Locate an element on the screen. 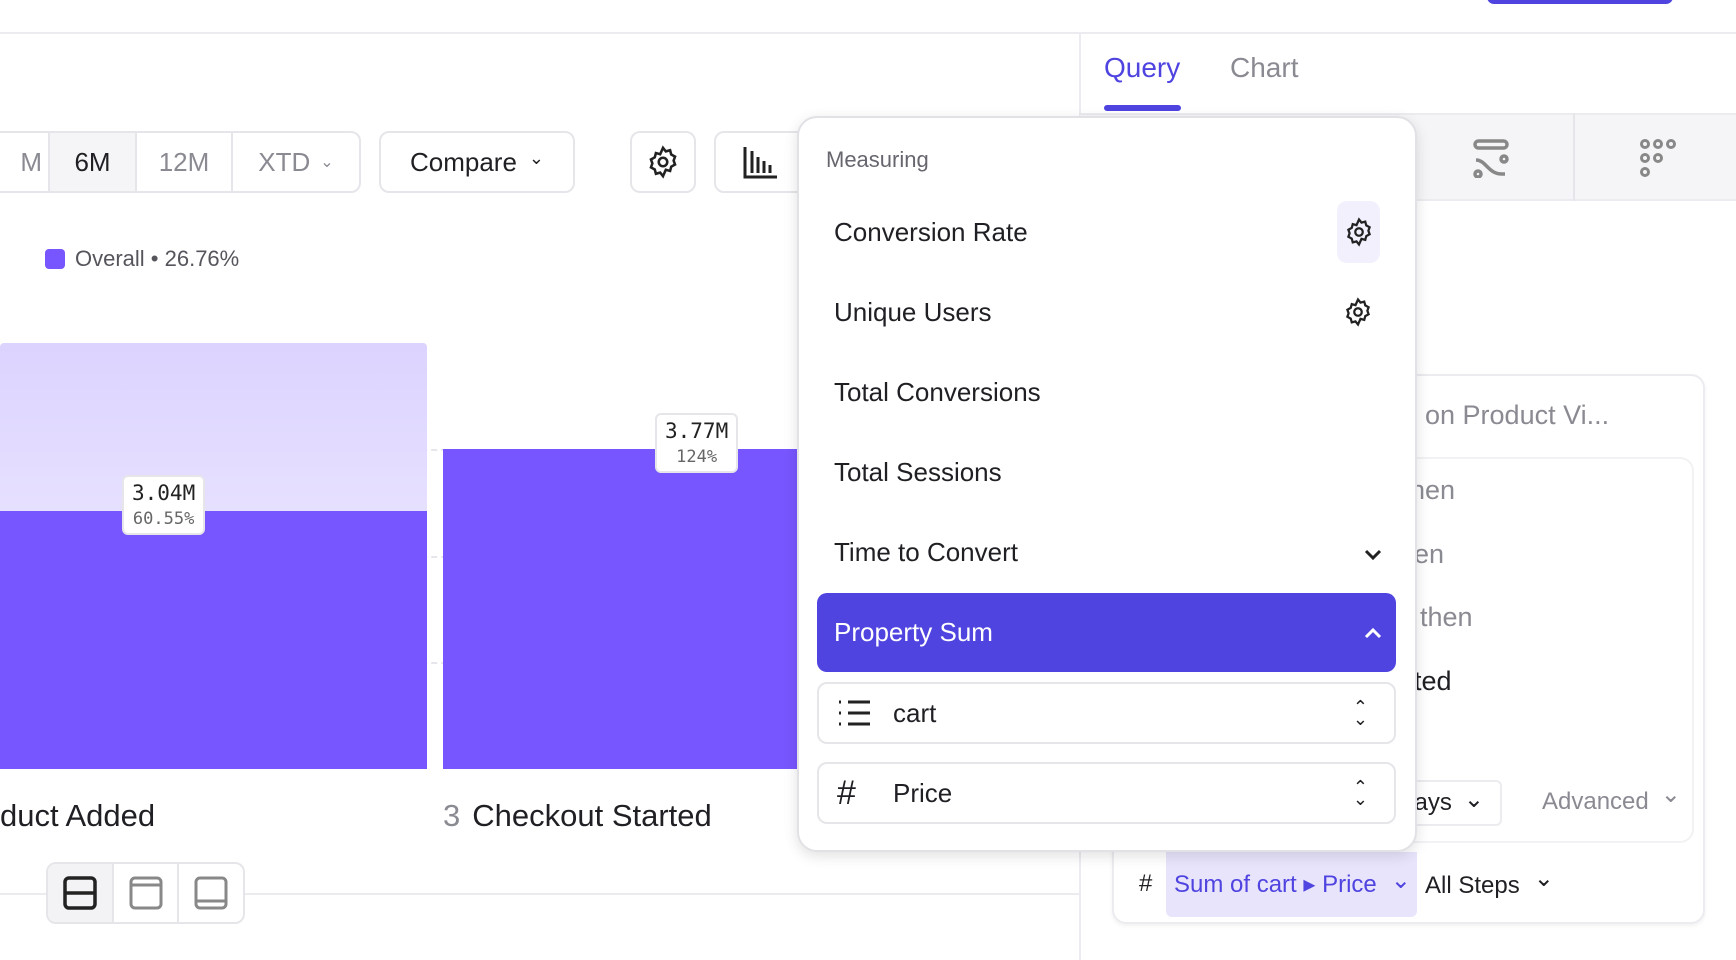  bottom-panel-icon is located at coordinates (211, 893).